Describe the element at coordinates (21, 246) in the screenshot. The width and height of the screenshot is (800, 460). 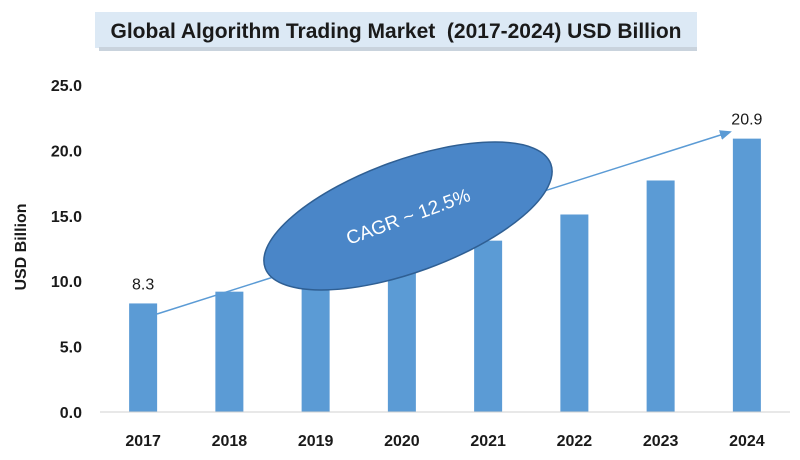
I see `y-axis-label: USD Billion` at that location.